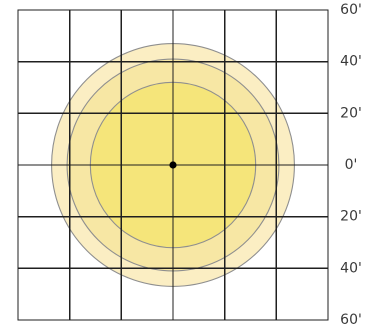 The height and width of the screenshot is (331, 366). I want to click on y-label-center-0: 0', so click(351, 165).